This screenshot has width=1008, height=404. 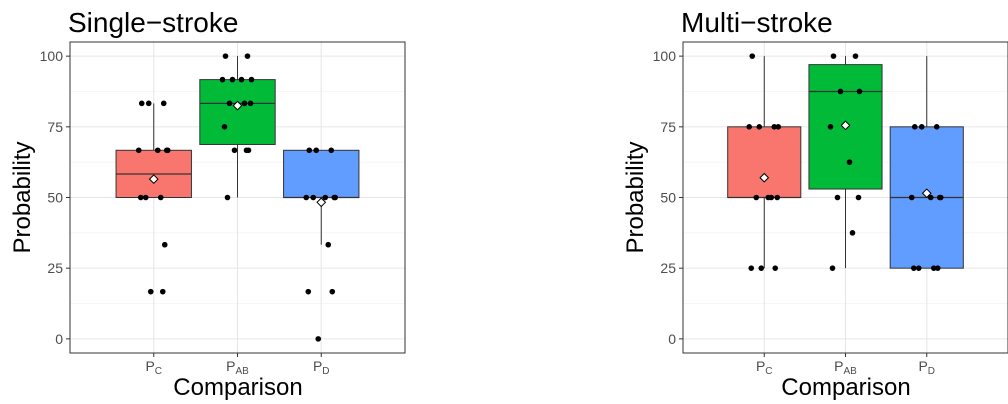 I want to click on chart-title: Single−stroke, so click(x=153, y=22).